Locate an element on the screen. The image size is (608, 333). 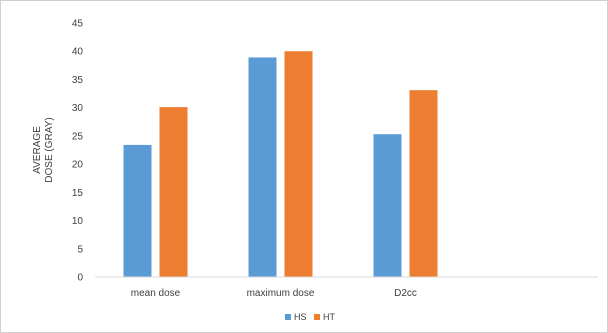
y-axis-title: AVERAGE DOSE (GRAY) is located at coordinates (43, 149).